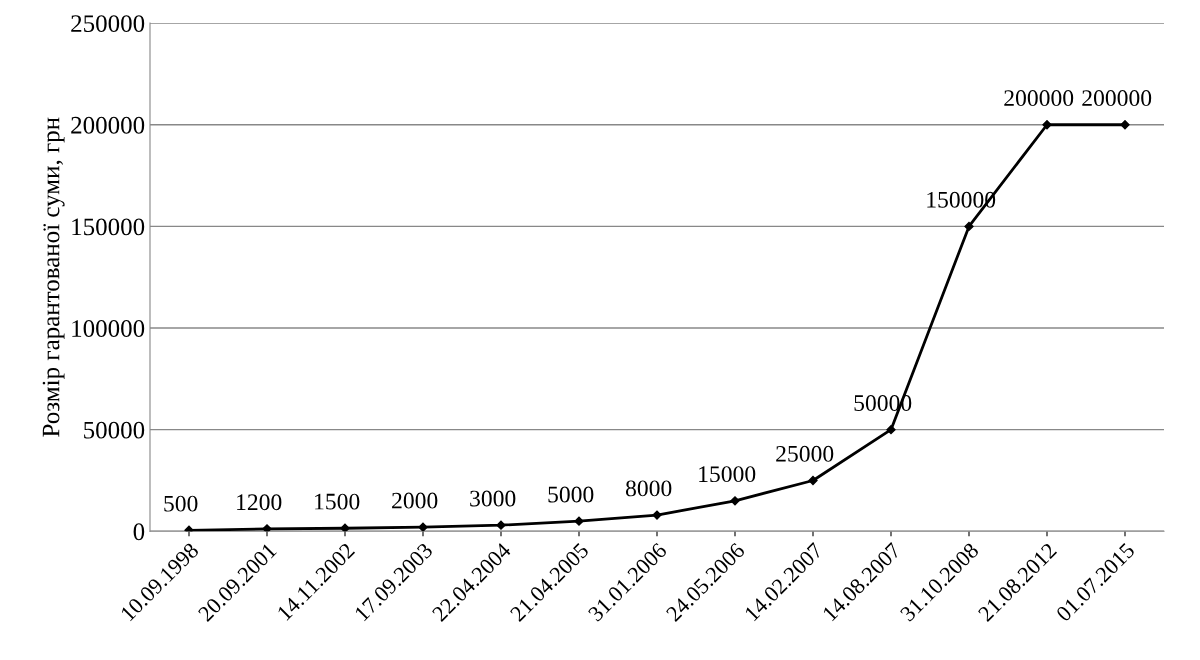 Image resolution: width=1200 pixels, height=660 pixels. What do you see at coordinates (108, 24) in the screenshot?
I see `y-tick-label: 250000` at bounding box center [108, 24].